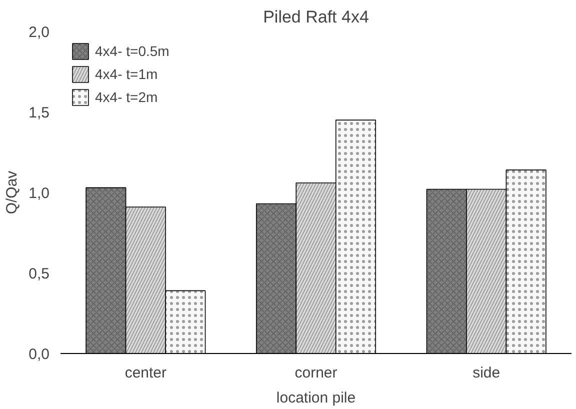 This screenshot has width=576, height=409. What do you see at coordinates (316, 373) in the screenshot?
I see `x-tick-label: corner` at bounding box center [316, 373].